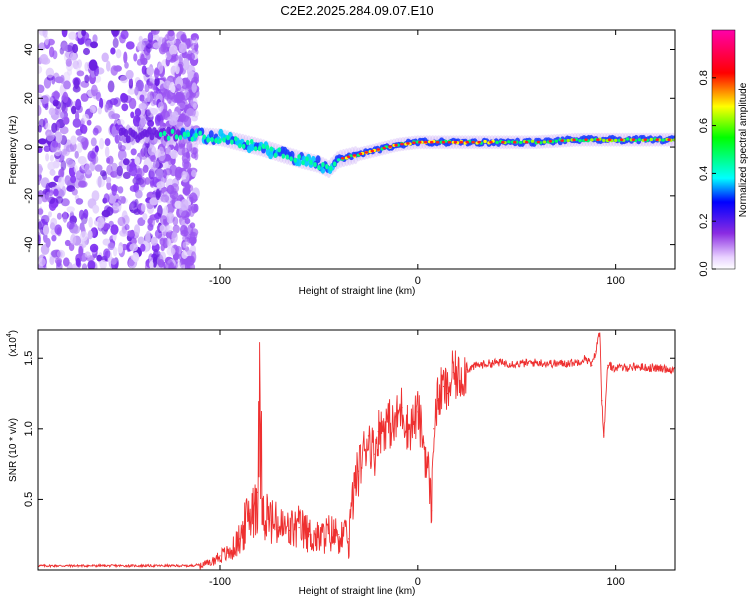  I want to click on colorbar-tick-label: 0.0, so click(704, 268).